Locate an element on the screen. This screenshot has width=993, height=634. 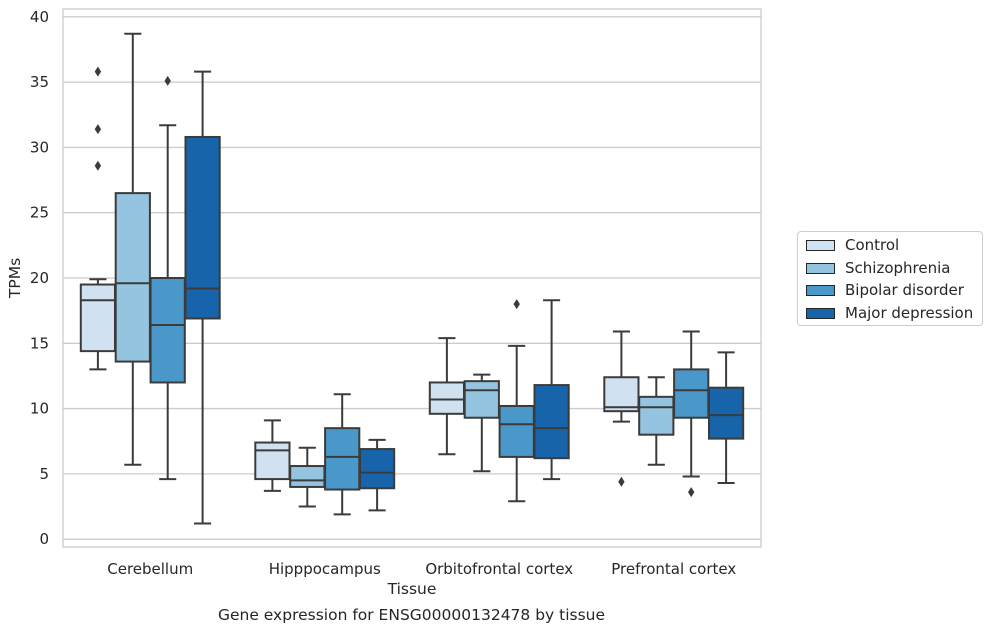
y-tick-label-40: 40 is located at coordinates (39, 17).